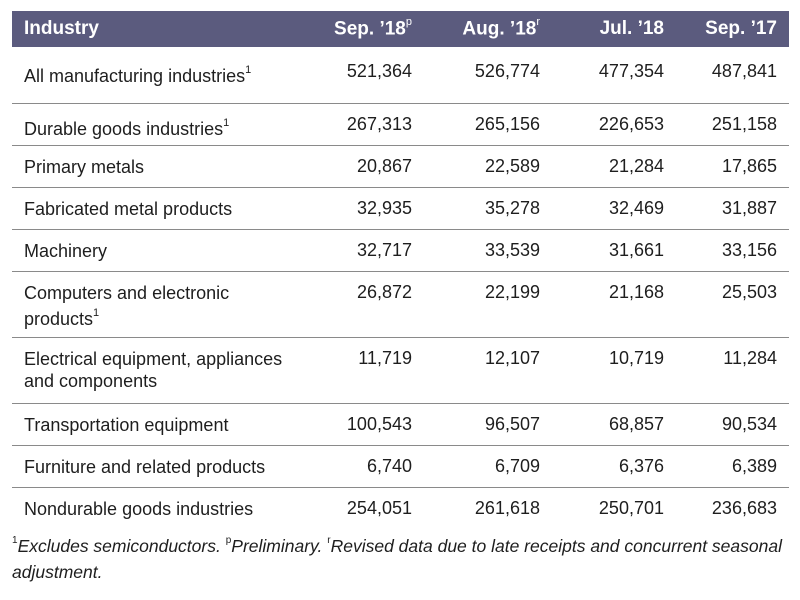  Describe the element at coordinates (488, 370) in the screenshot. I see `value-cell: 12,107` at that location.